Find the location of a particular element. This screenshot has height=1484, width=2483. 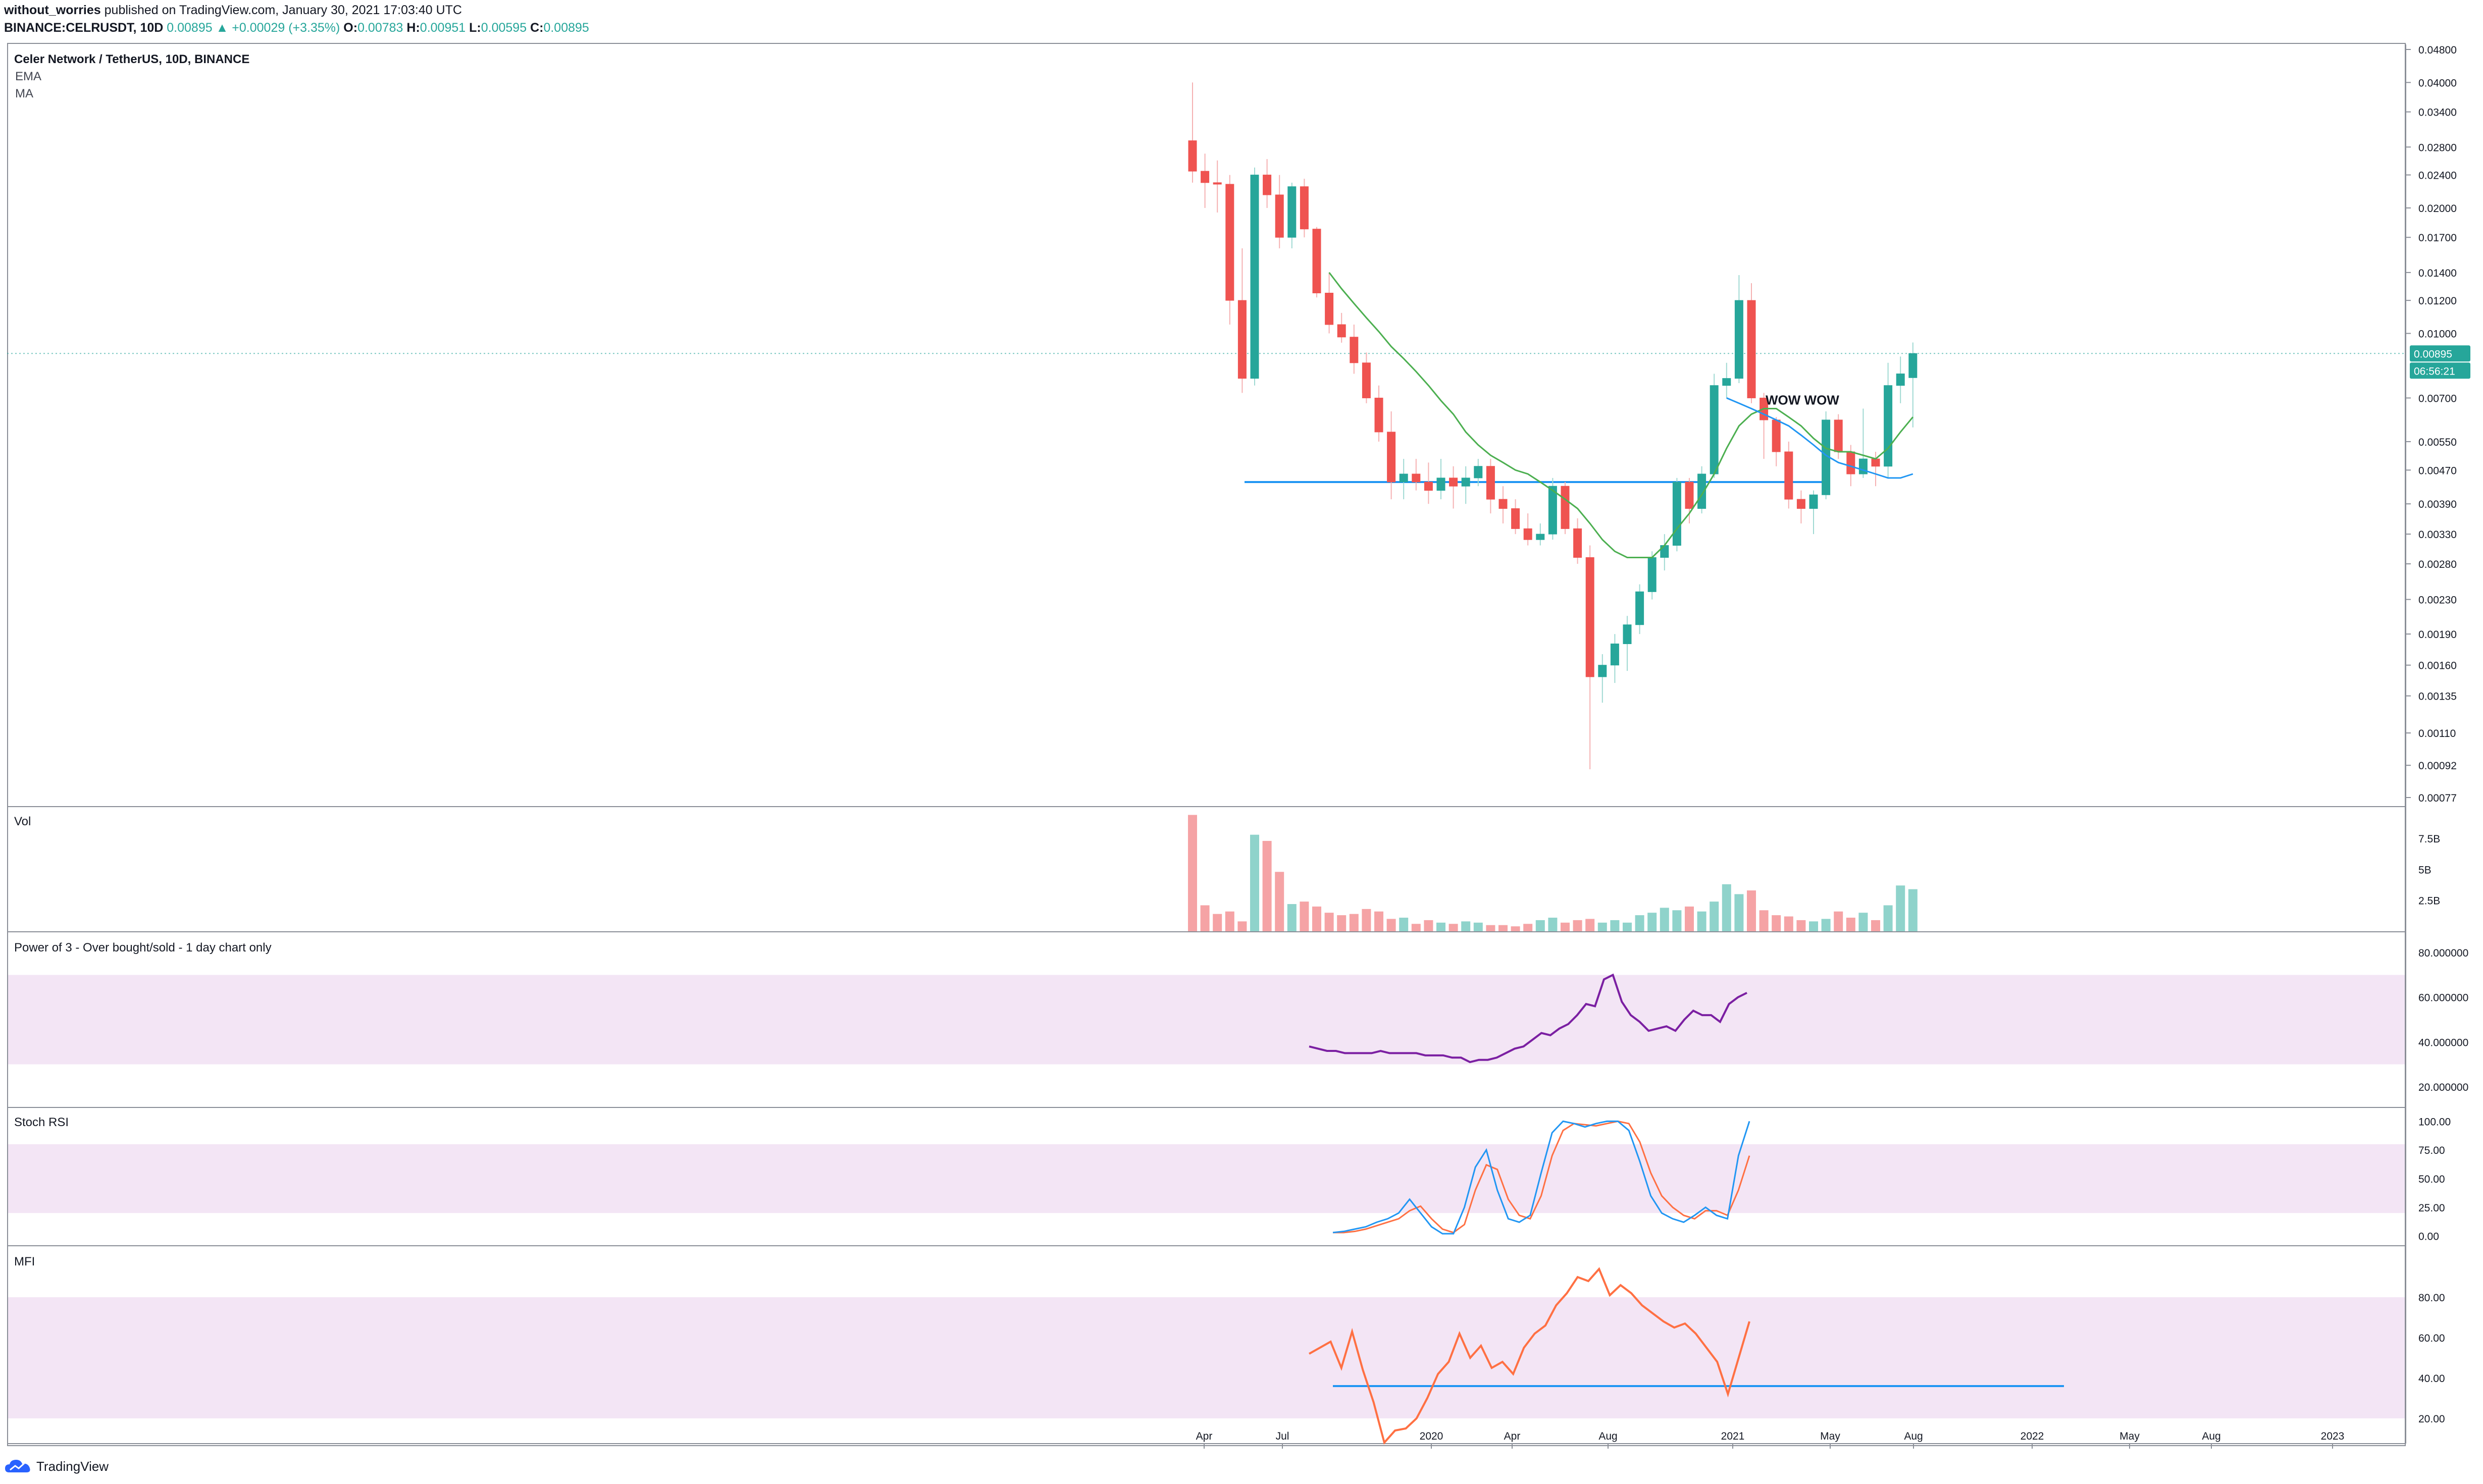

tradingview-logo: TradingView is located at coordinates (56, 1466).